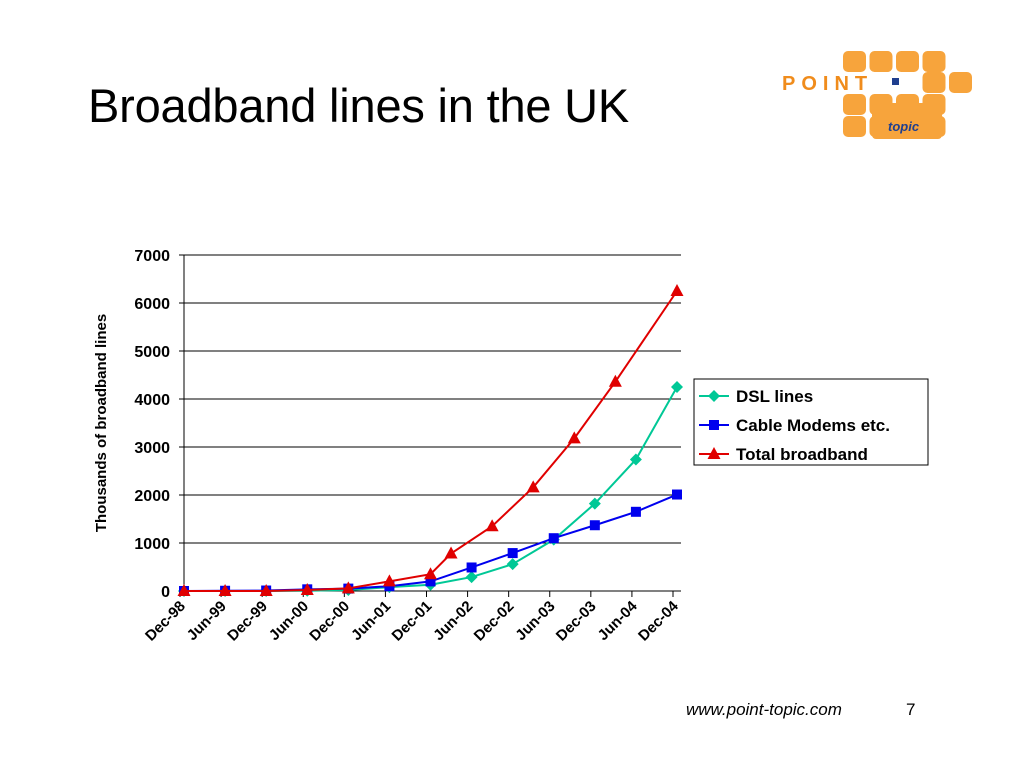 The image size is (1024, 768). What do you see at coordinates (877, 95) in the screenshot?
I see `point-topic-logo: POINT topic` at bounding box center [877, 95].